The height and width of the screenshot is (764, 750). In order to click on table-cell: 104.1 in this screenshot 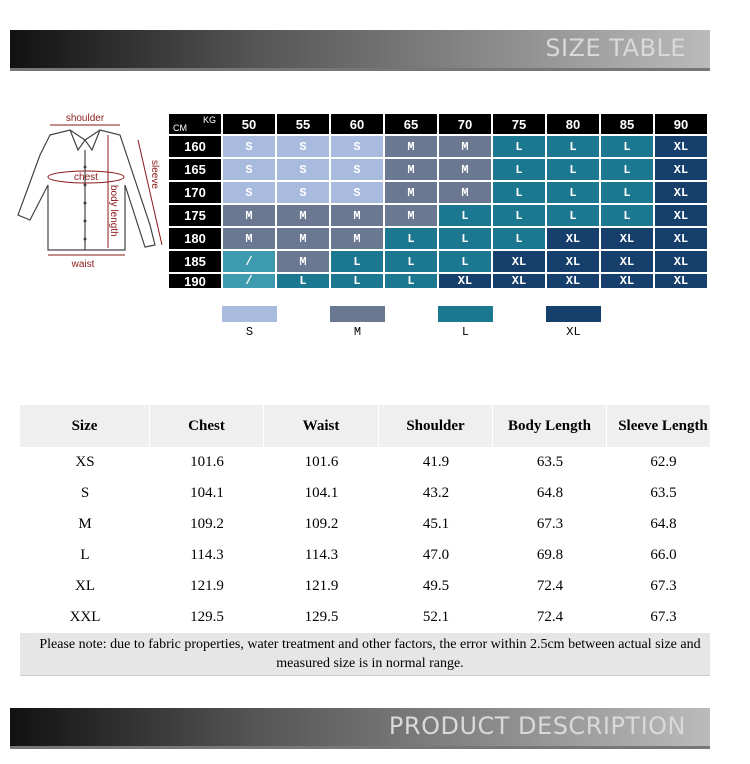, I will do `click(207, 493)`.